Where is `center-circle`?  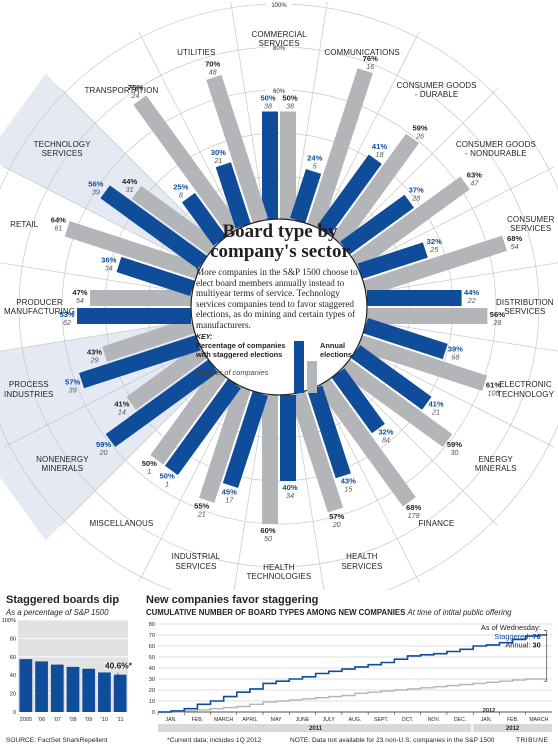
center-circle is located at coordinates (279, 307).